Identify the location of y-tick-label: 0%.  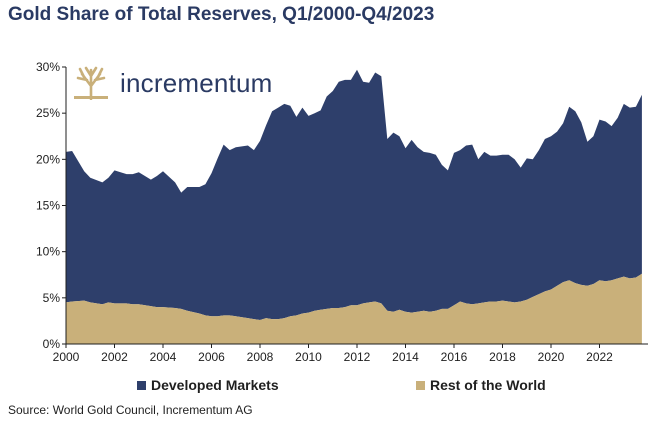
(52, 344).